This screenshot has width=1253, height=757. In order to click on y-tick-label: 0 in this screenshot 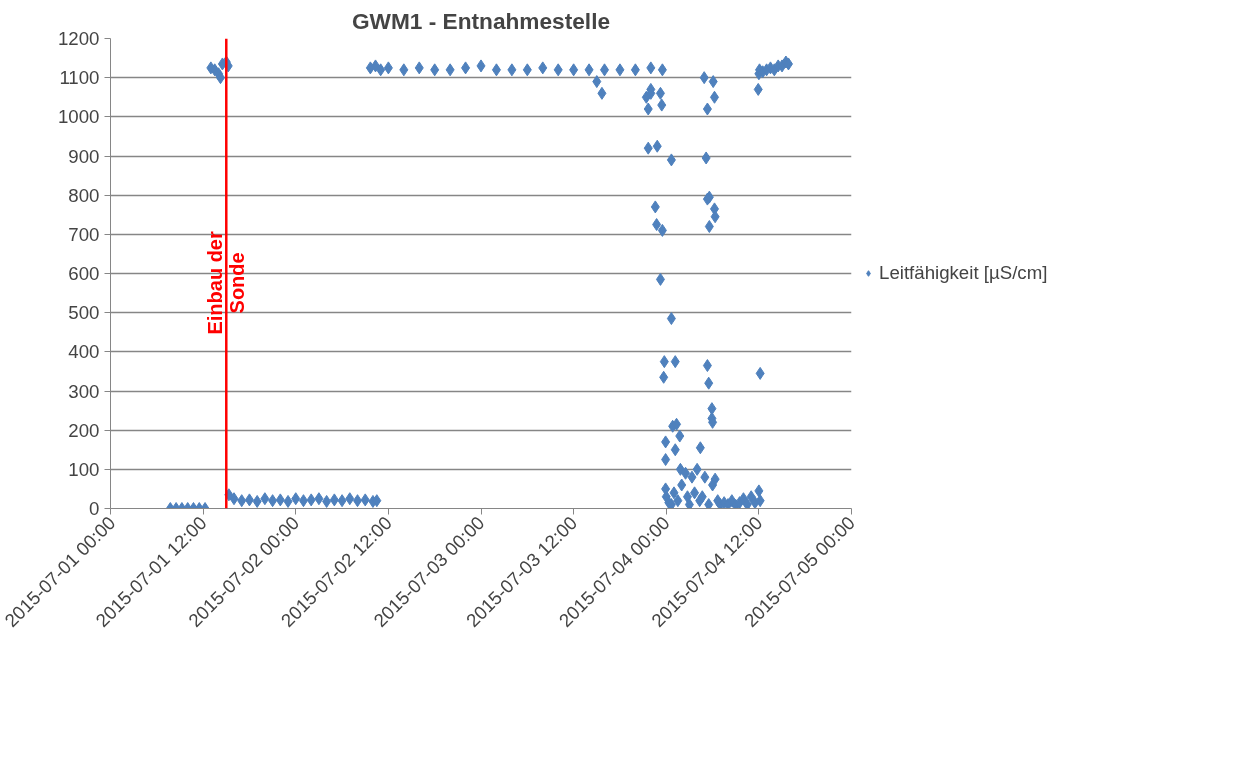, I will do `click(94, 508)`.